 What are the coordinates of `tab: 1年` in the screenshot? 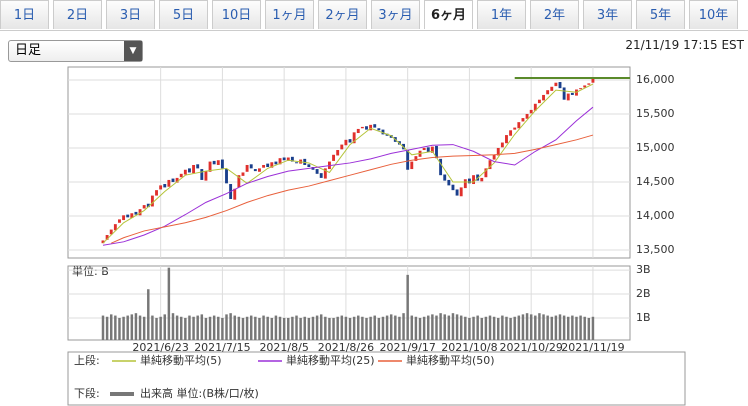 It's located at (501, 14).